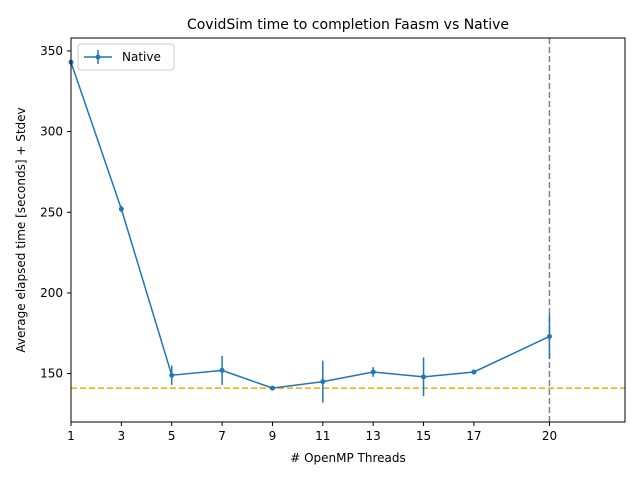  I want to click on x-tick-label: 11, so click(322, 436).